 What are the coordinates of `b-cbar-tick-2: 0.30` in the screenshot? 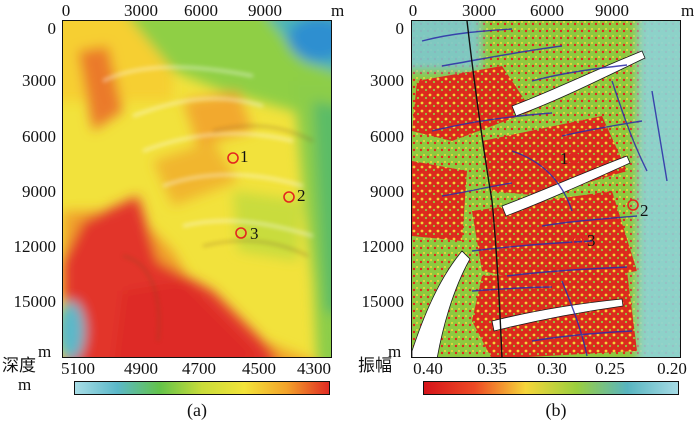 It's located at (552, 368).